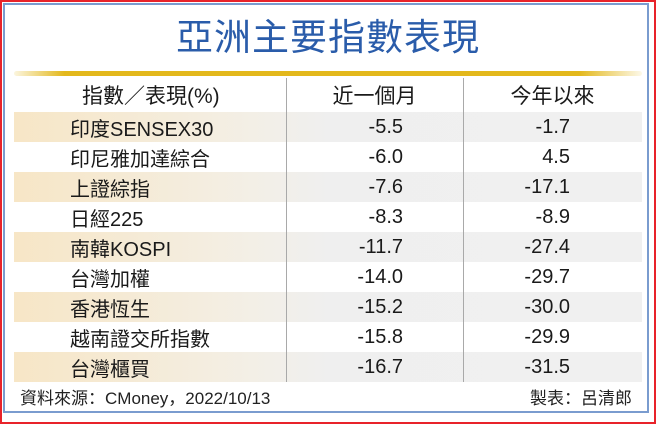 Image resolution: width=656 pixels, height=424 pixels. Describe the element at coordinates (380, 366) in the screenshot. I see `one-month-value: -16.7` at that location.